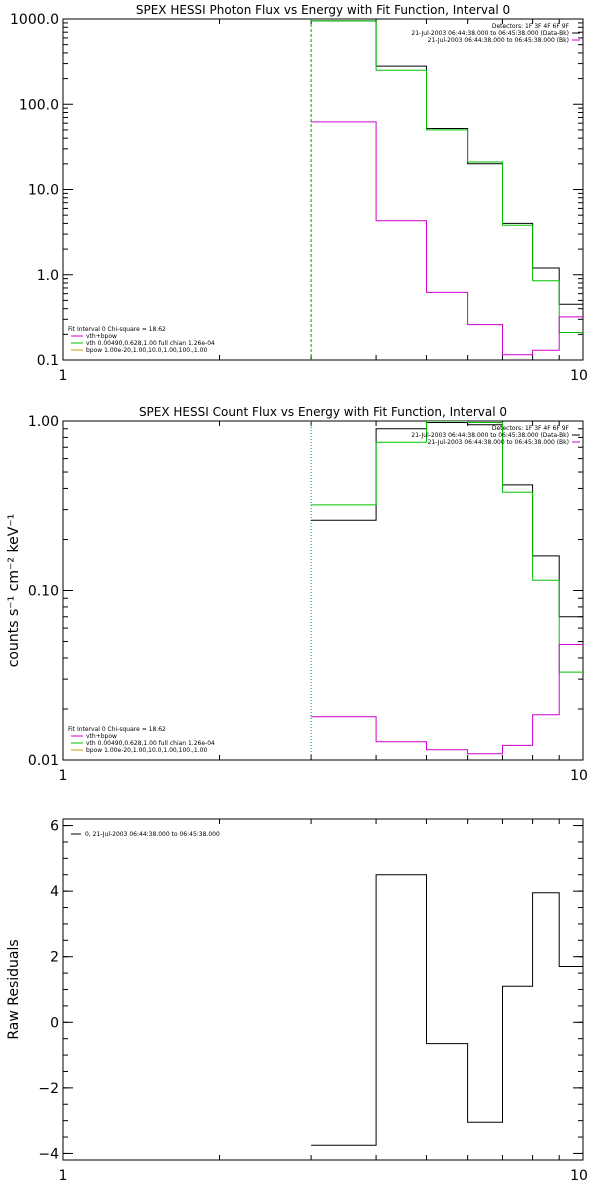  Describe the element at coordinates (43, 592) in the screenshot. I see `y-tick-label: 0.10` at that location.